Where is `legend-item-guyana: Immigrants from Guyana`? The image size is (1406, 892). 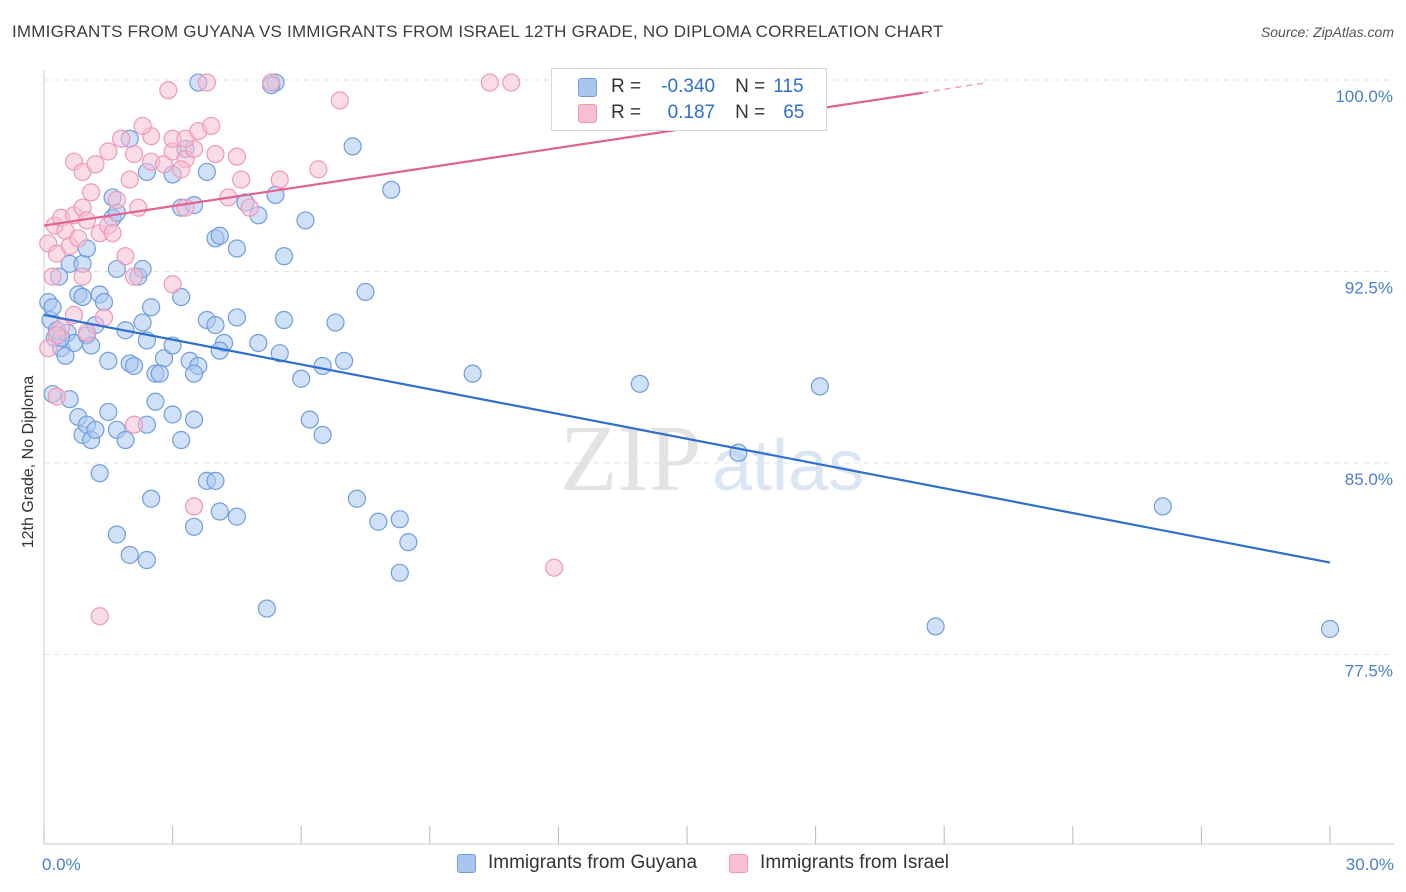
legend-item-guyana: Immigrants from Guyana is located at coordinates (577, 863).